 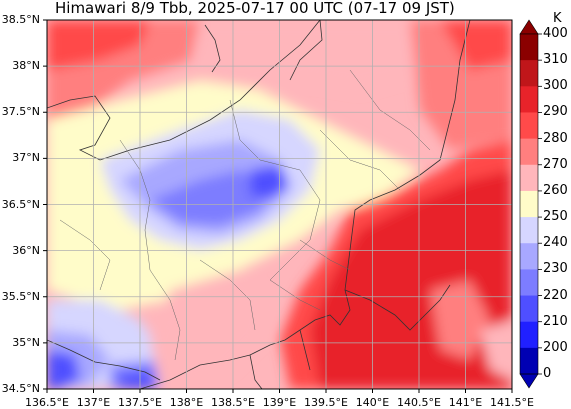 I want to click on colorbar-tick-label: 280, so click(x=555, y=138).